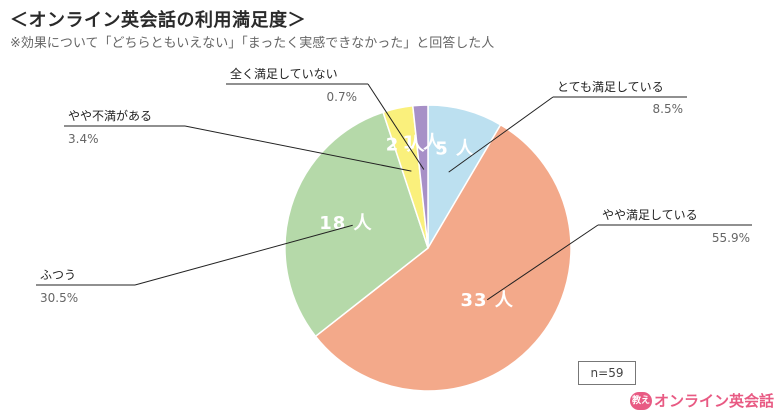  What do you see at coordinates (83, 139) in the screenshot?
I see `percent-label: 3.4%` at bounding box center [83, 139].